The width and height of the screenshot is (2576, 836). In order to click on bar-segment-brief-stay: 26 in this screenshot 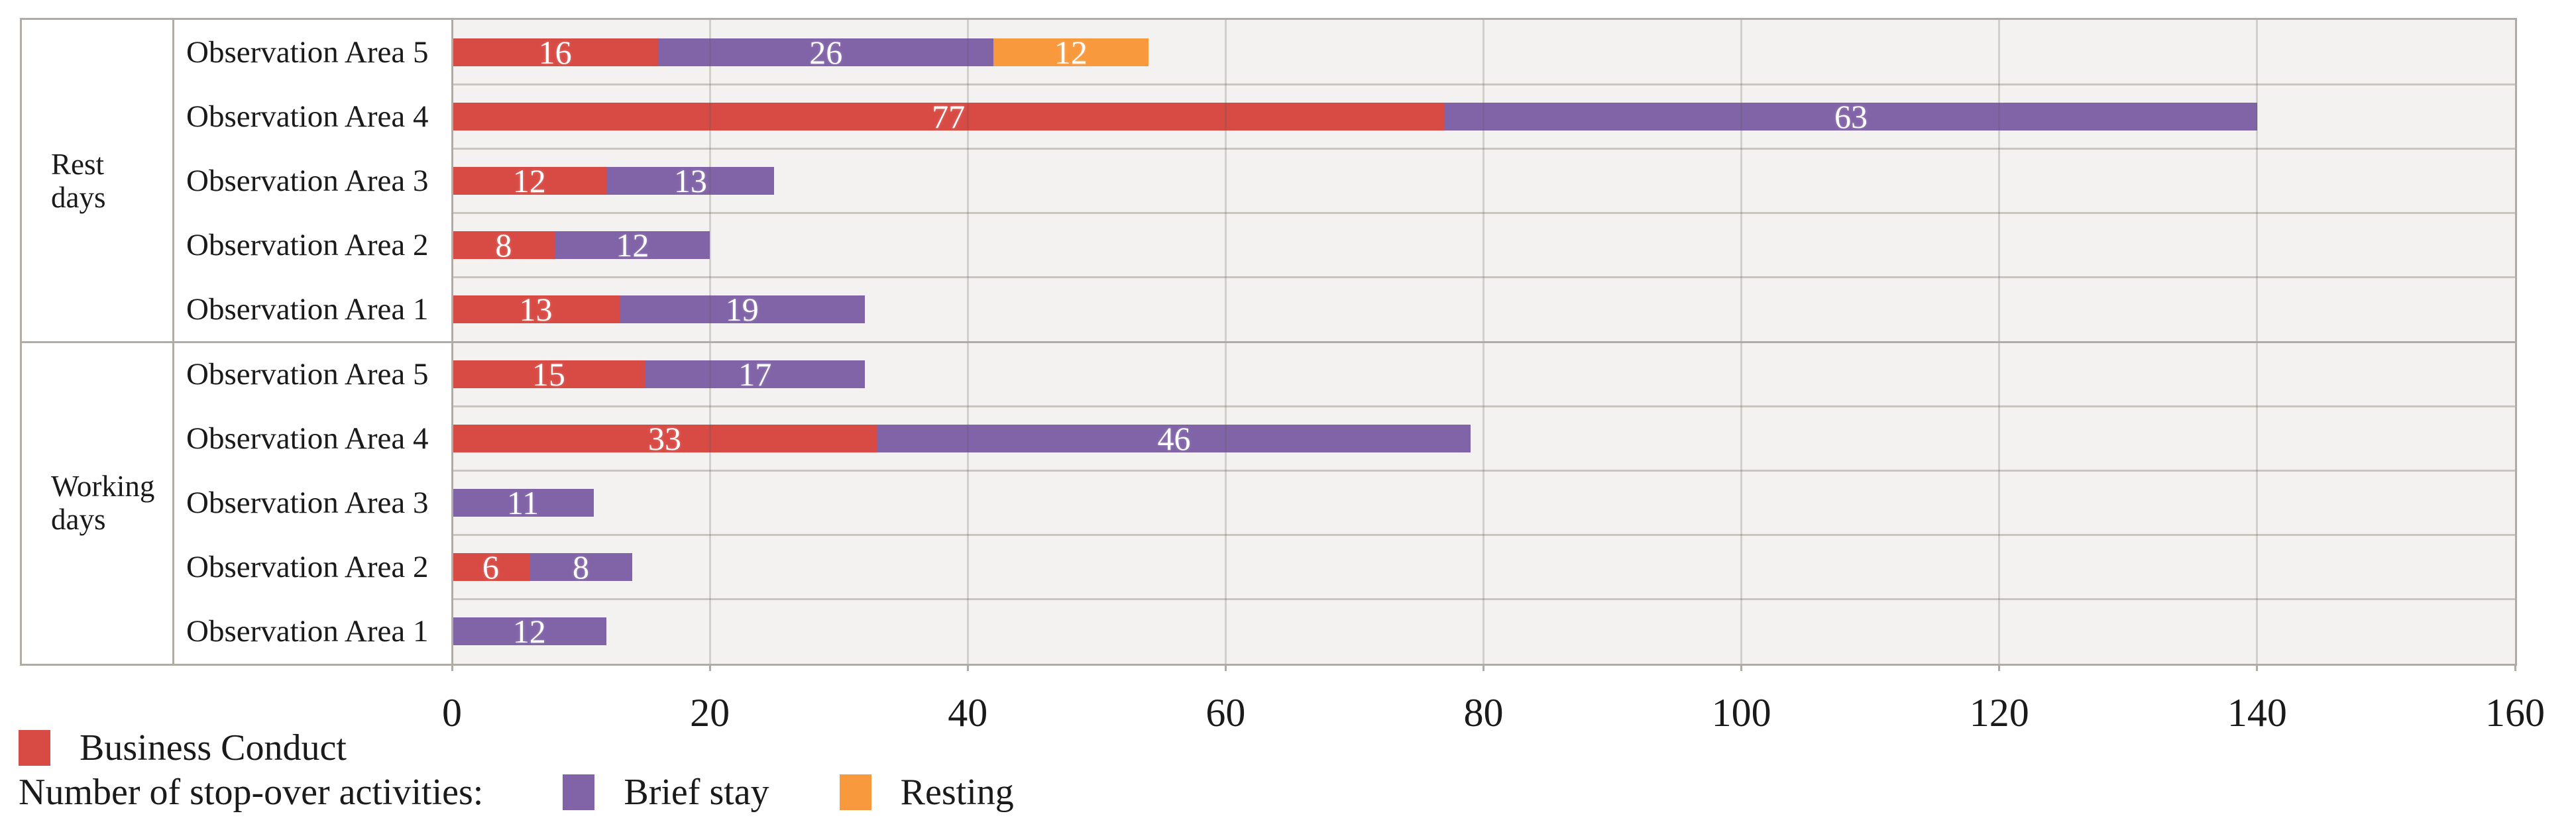, I will do `click(826, 52)`.